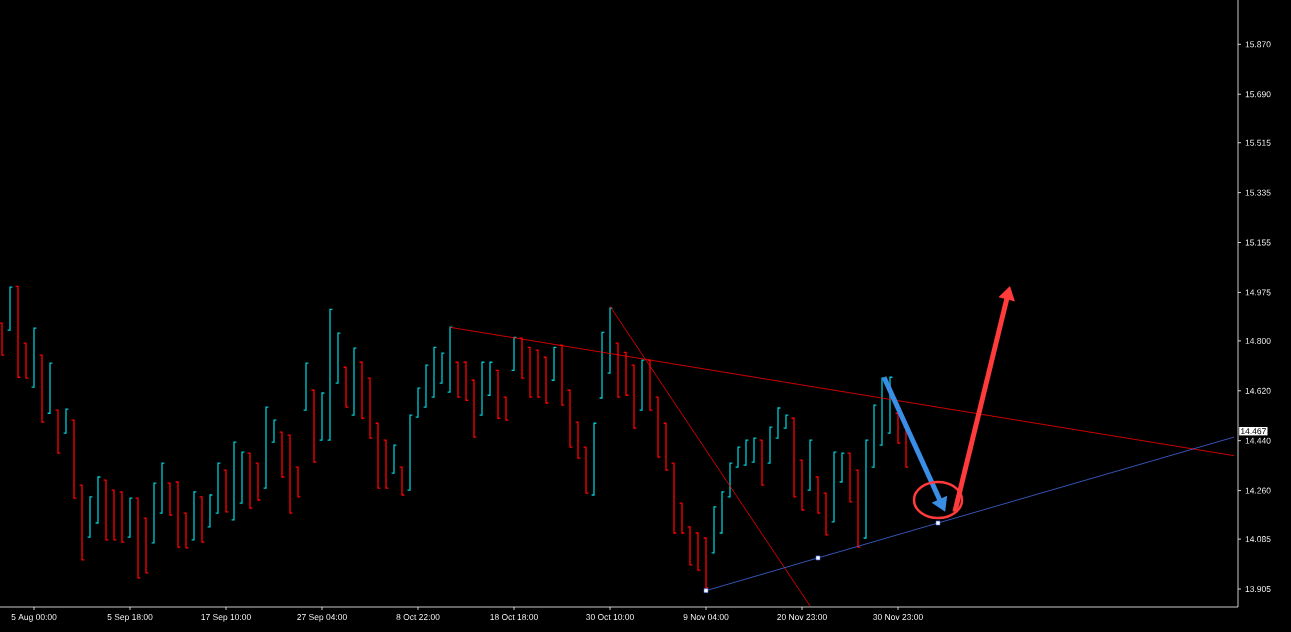 This screenshot has width=1291, height=632. What do you see at coordinates (1258, 440) in the screenshot?
I see `y-tick-label: 14.440` at bounding box center [1258, 440].